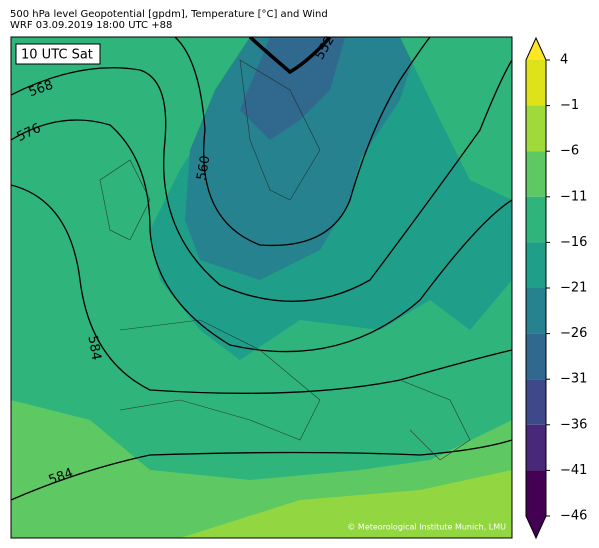 This screenshot has width=599, height=548. I want to click on tick-label: −46, so click(573, 516).